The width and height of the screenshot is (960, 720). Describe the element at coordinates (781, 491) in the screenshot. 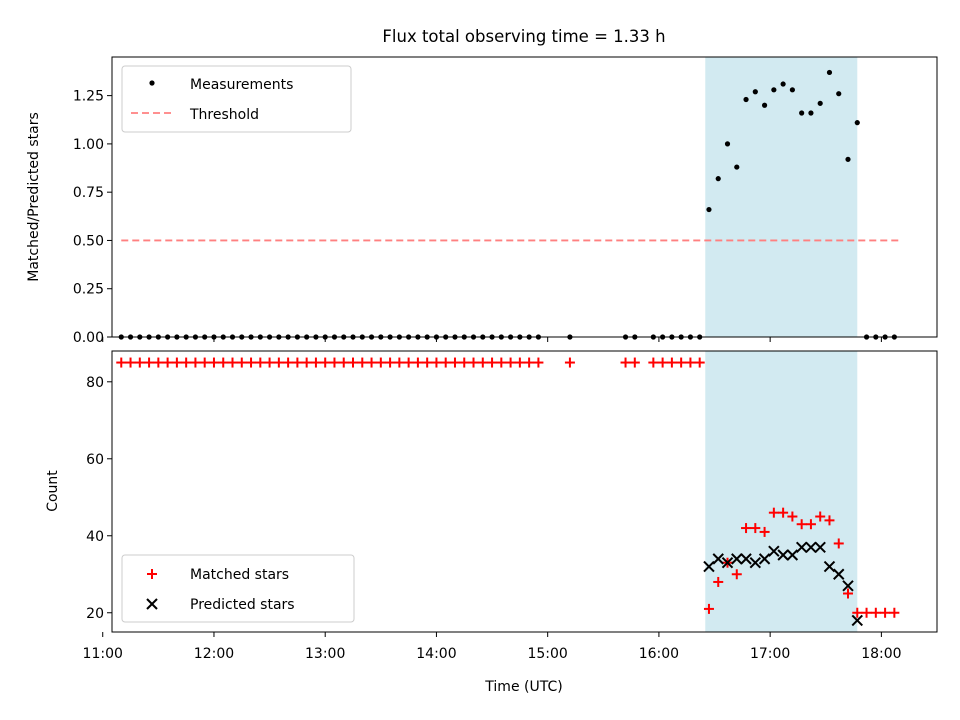

I see `bottom-shaded-interval` at that location.